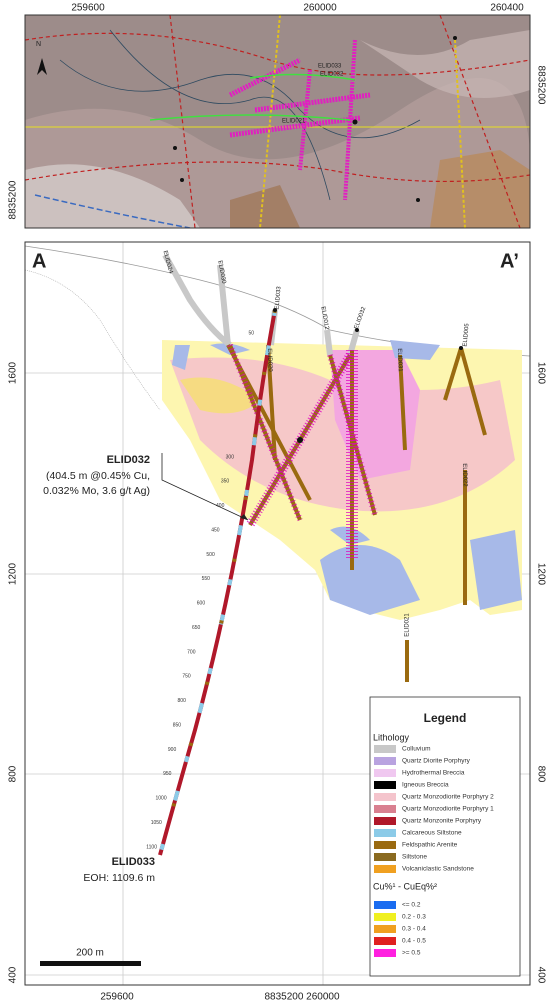 The width and height of the screenshot is (550, 1003). I want to click on depth-label: 600, so click(201, 604).